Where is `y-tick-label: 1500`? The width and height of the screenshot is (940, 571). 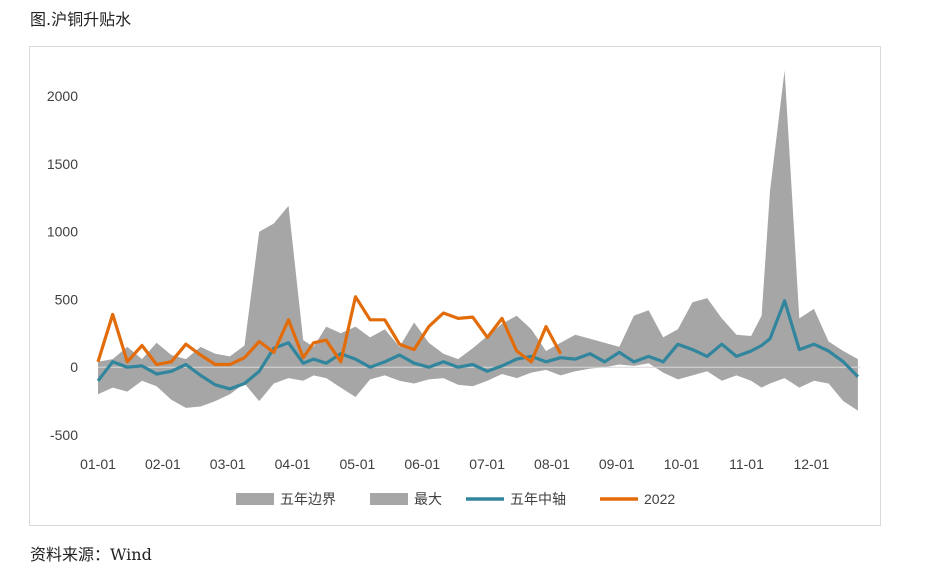 y-tick-label: 1500 is located at coordinates (62, 164).